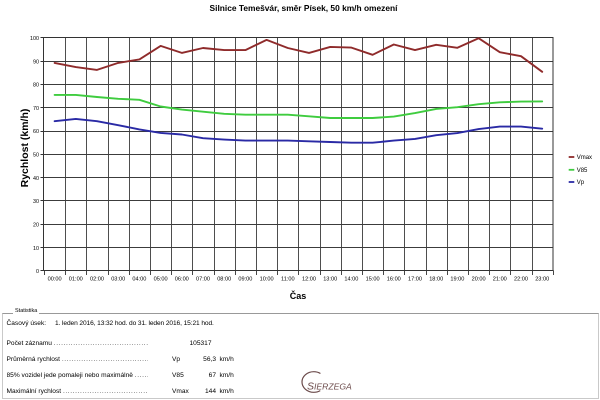 The width and height of the screenshot is (600, 400). I want to click on svg-text: V85, so click(582, 171).